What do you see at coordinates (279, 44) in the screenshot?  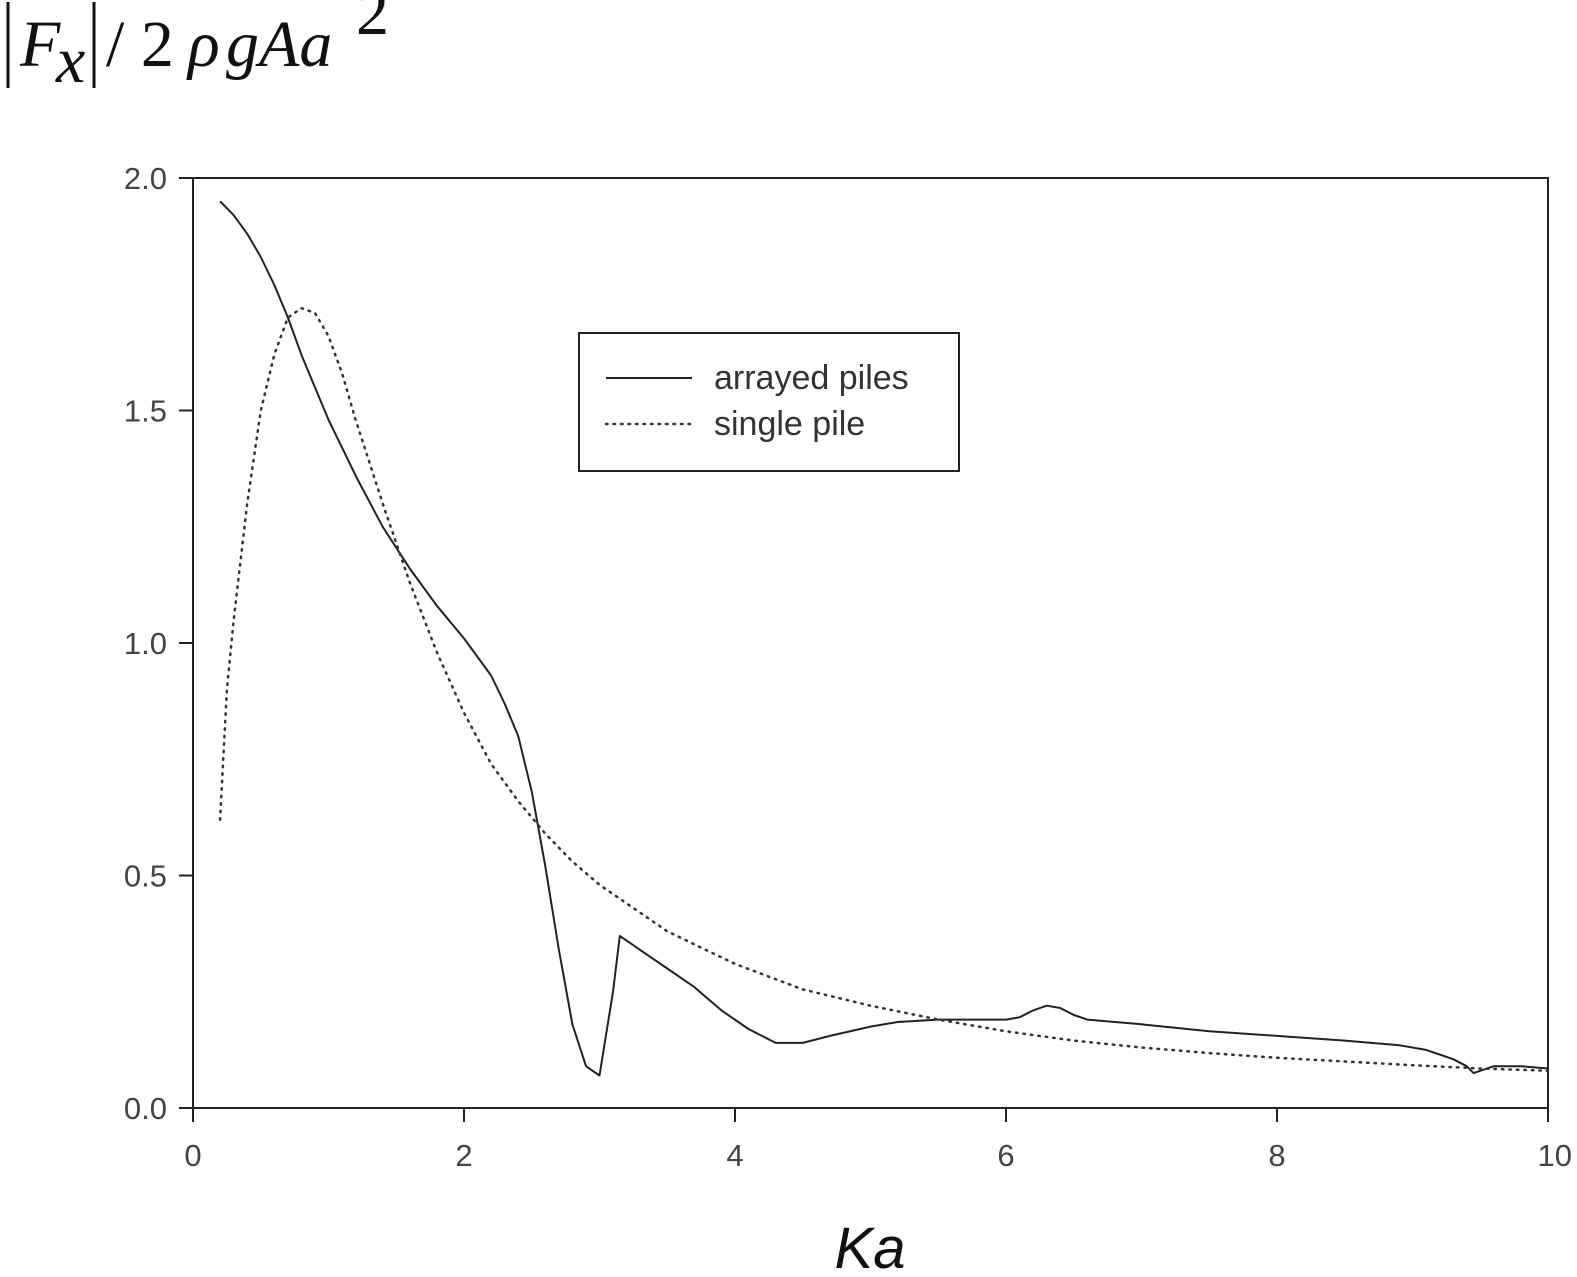 I see `y-label-gAa: gAa` at bounding box center [279, 44].